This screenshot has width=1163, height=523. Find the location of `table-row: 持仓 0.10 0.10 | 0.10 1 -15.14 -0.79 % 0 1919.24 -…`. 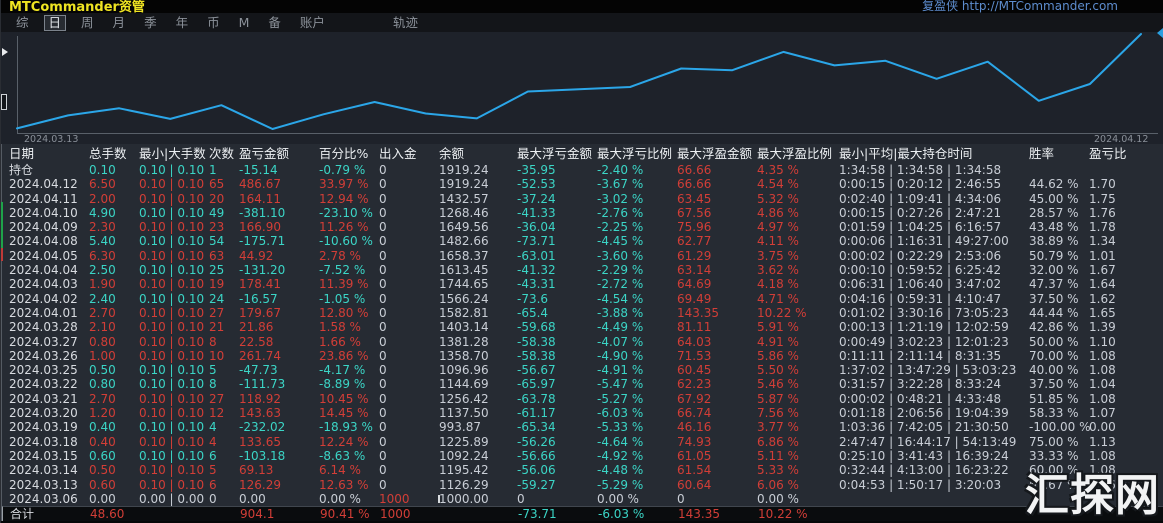

table-row: 持仓 0.10 0.10 | 0.10 1 -15.14 -0.79 % 0 1919.24 -… is located at coordinates (582, 170).